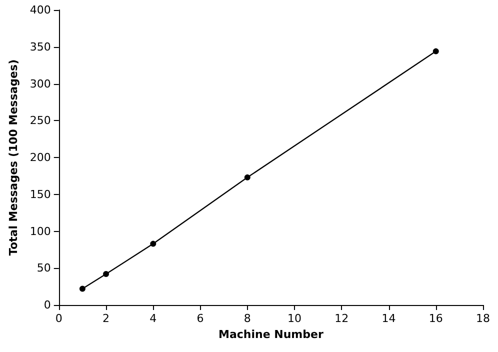 This screenshot has height=352, width=498. Describe the element at coordinates (435, 318) in the screenshot. I see `x-tick-label: 16` at that location.